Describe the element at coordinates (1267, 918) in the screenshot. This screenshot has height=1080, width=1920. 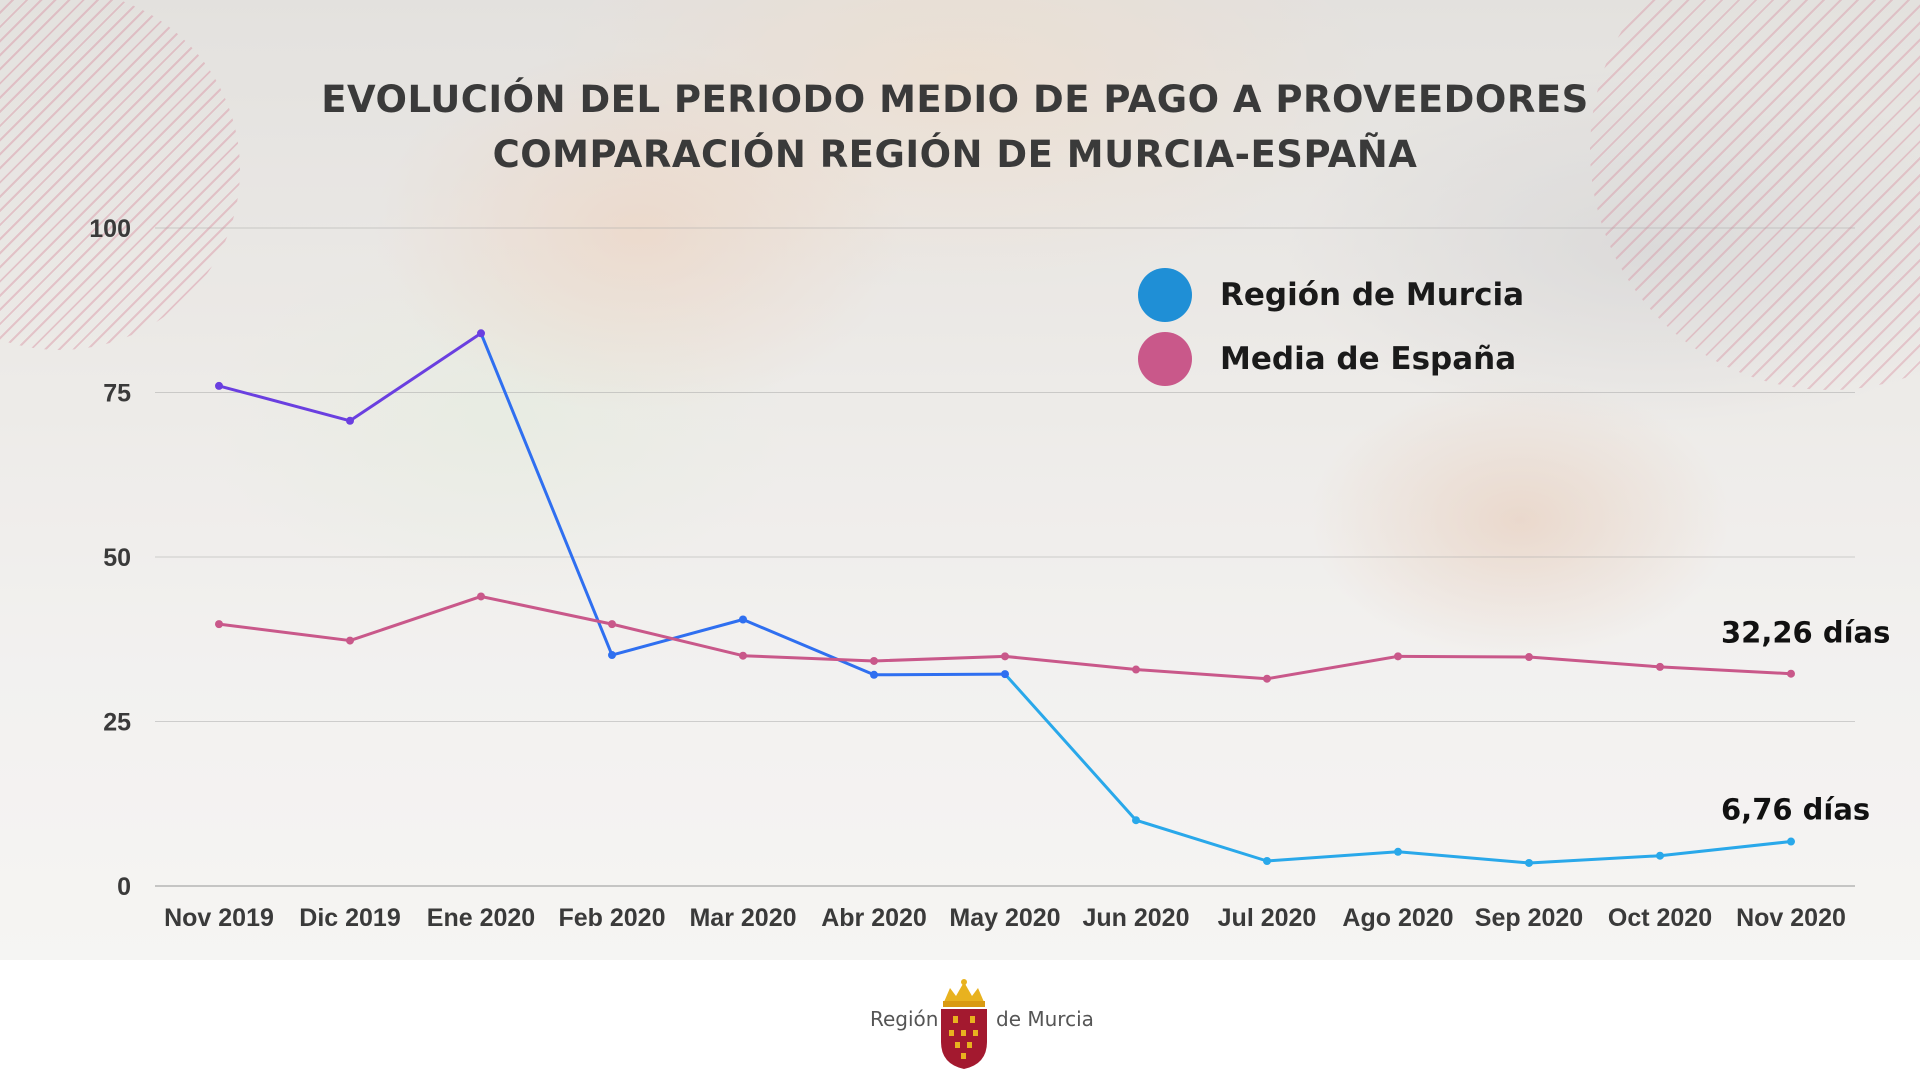
I see `x-tick-label: Jul 2020` at that location.